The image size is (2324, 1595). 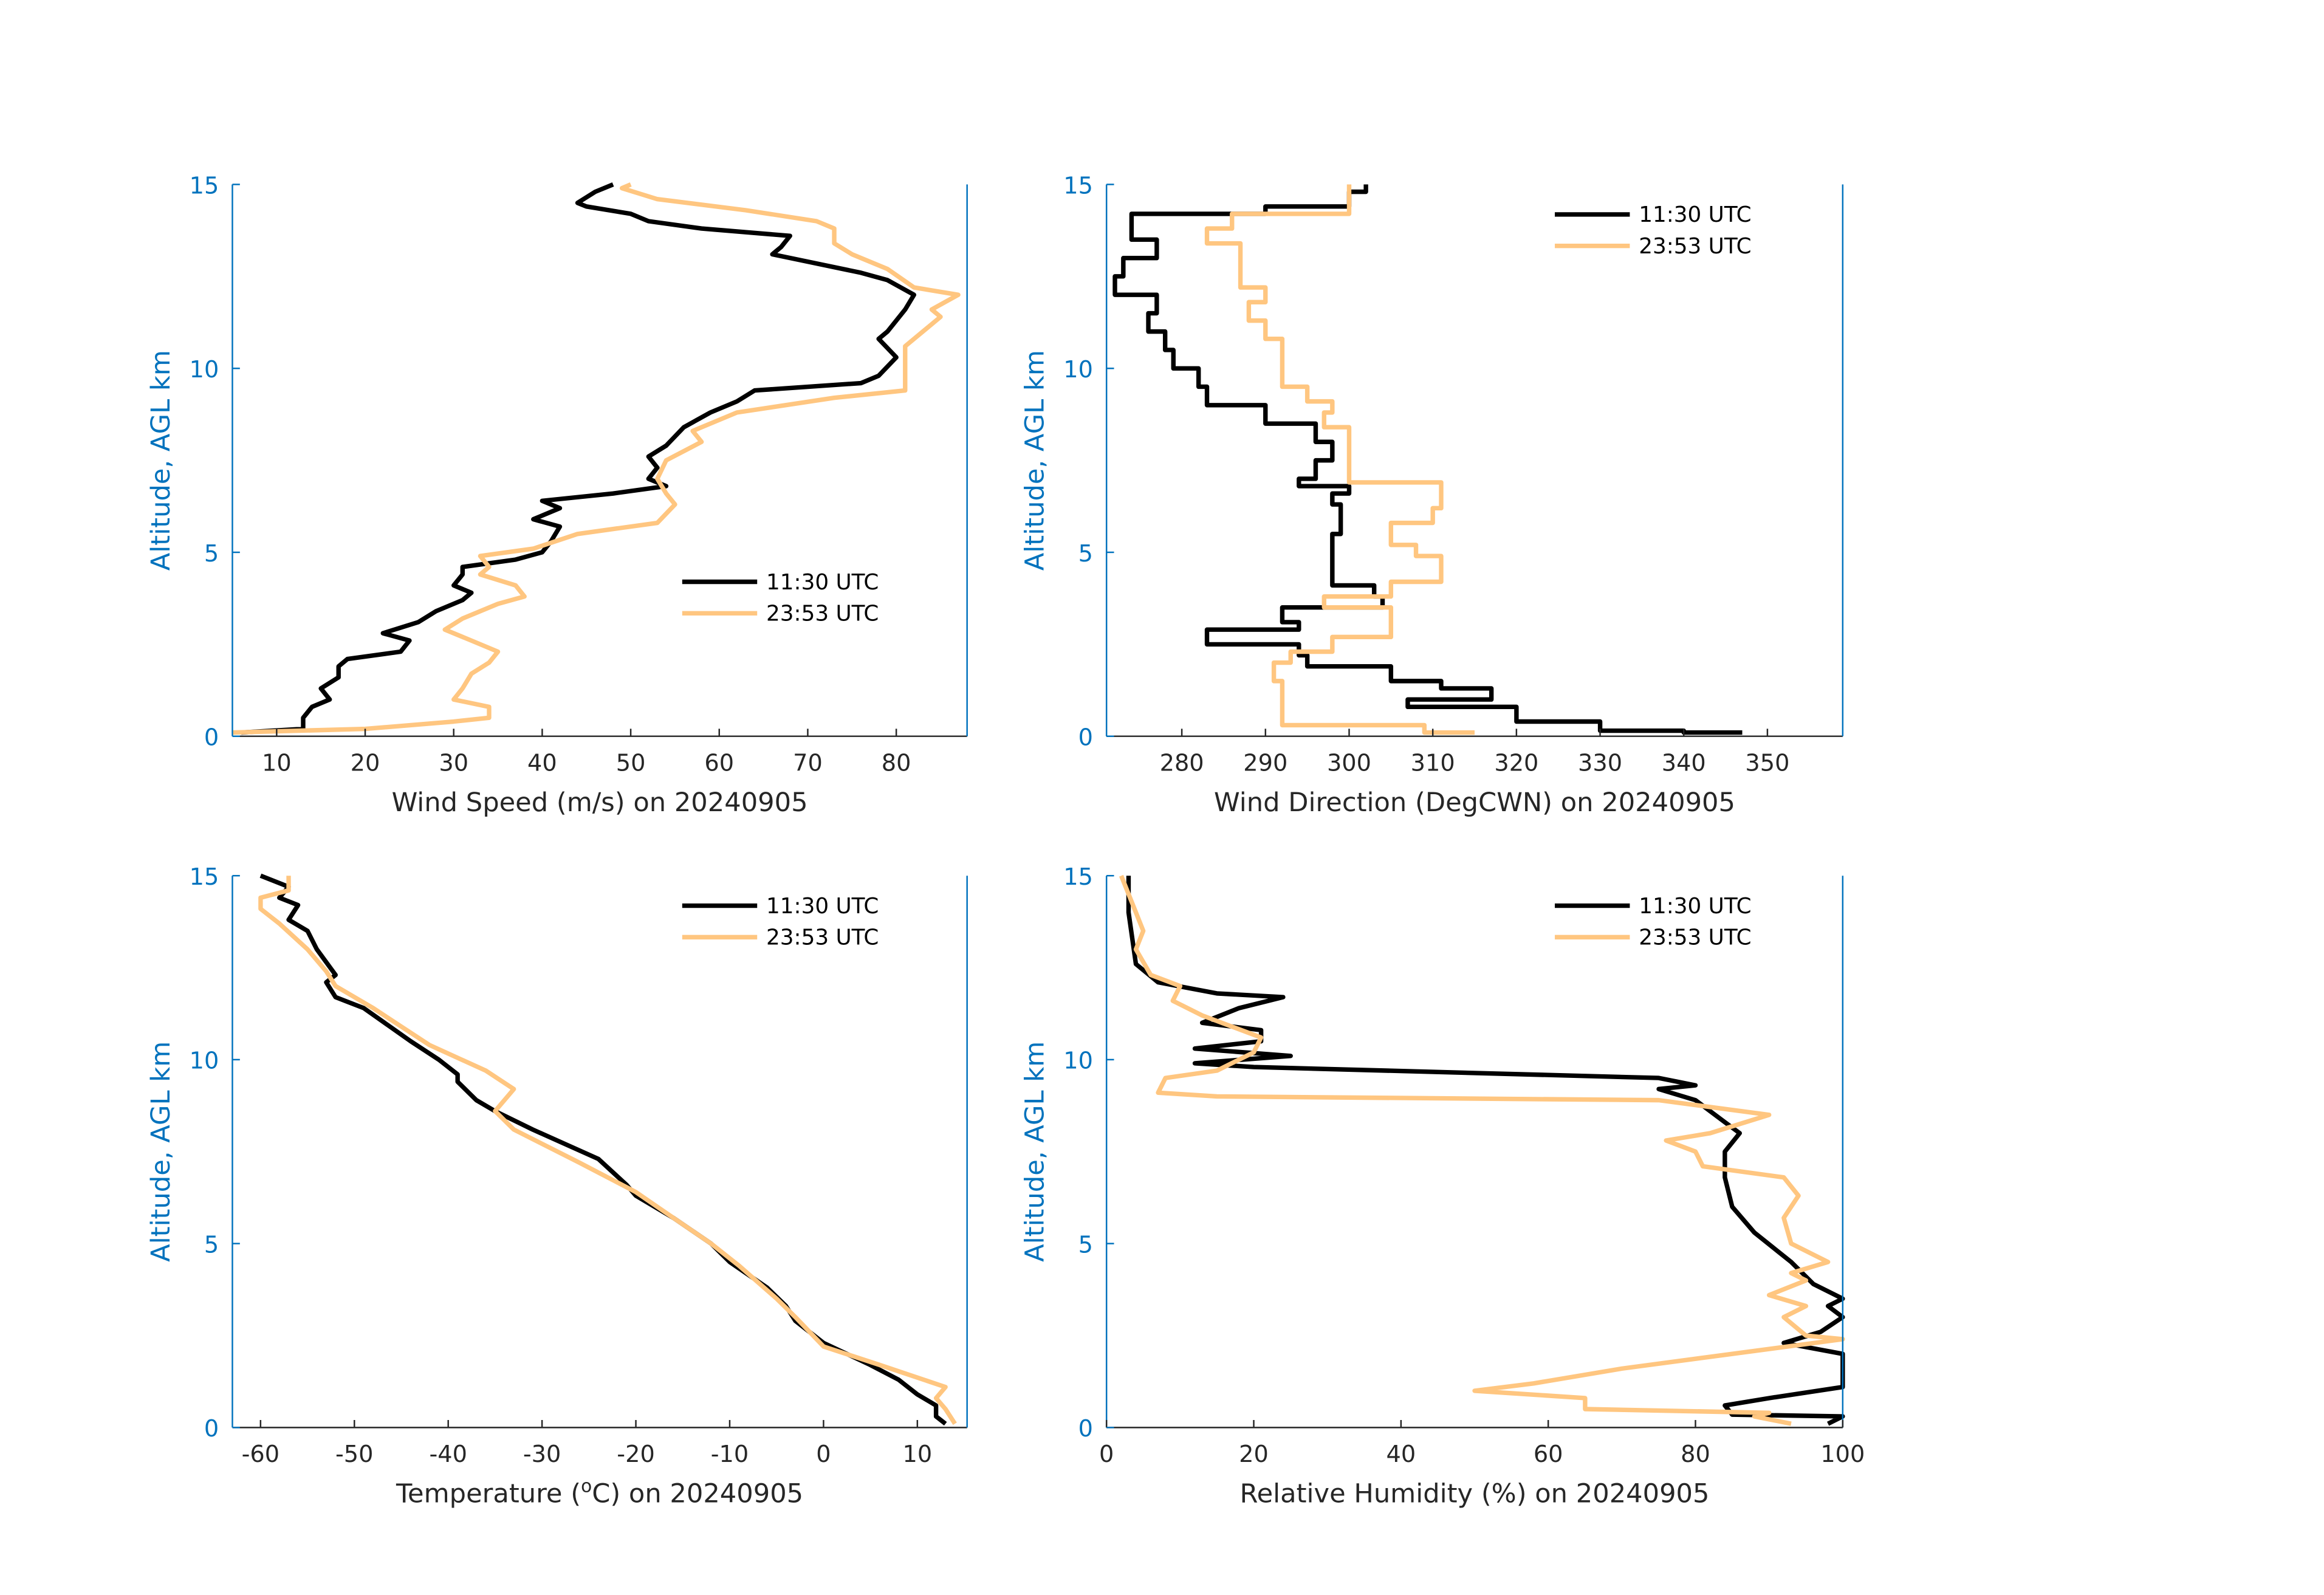 What do you see at coordinates (631, 763) in the screenshot?
I see `x-tick-label: 50` at bounding box center [631, 763].